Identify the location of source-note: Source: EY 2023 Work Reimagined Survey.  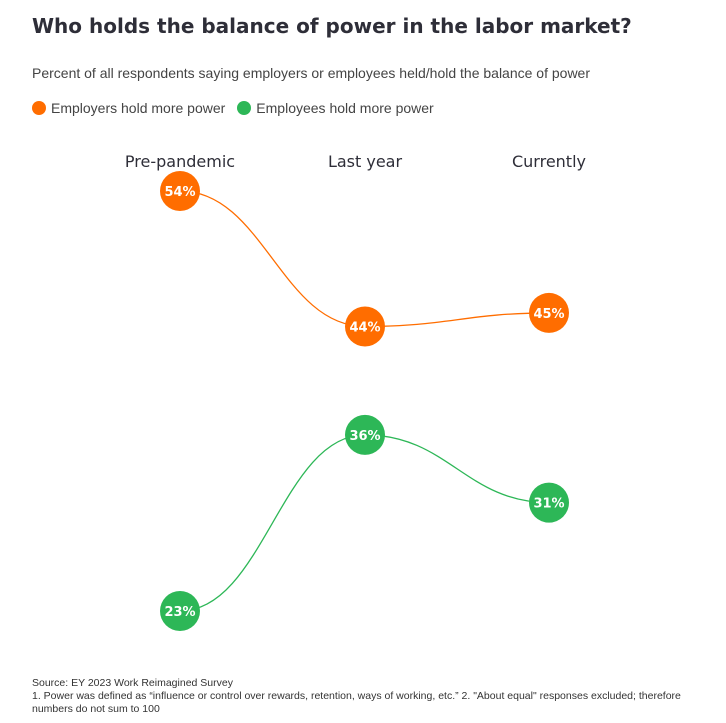
(132, 683).